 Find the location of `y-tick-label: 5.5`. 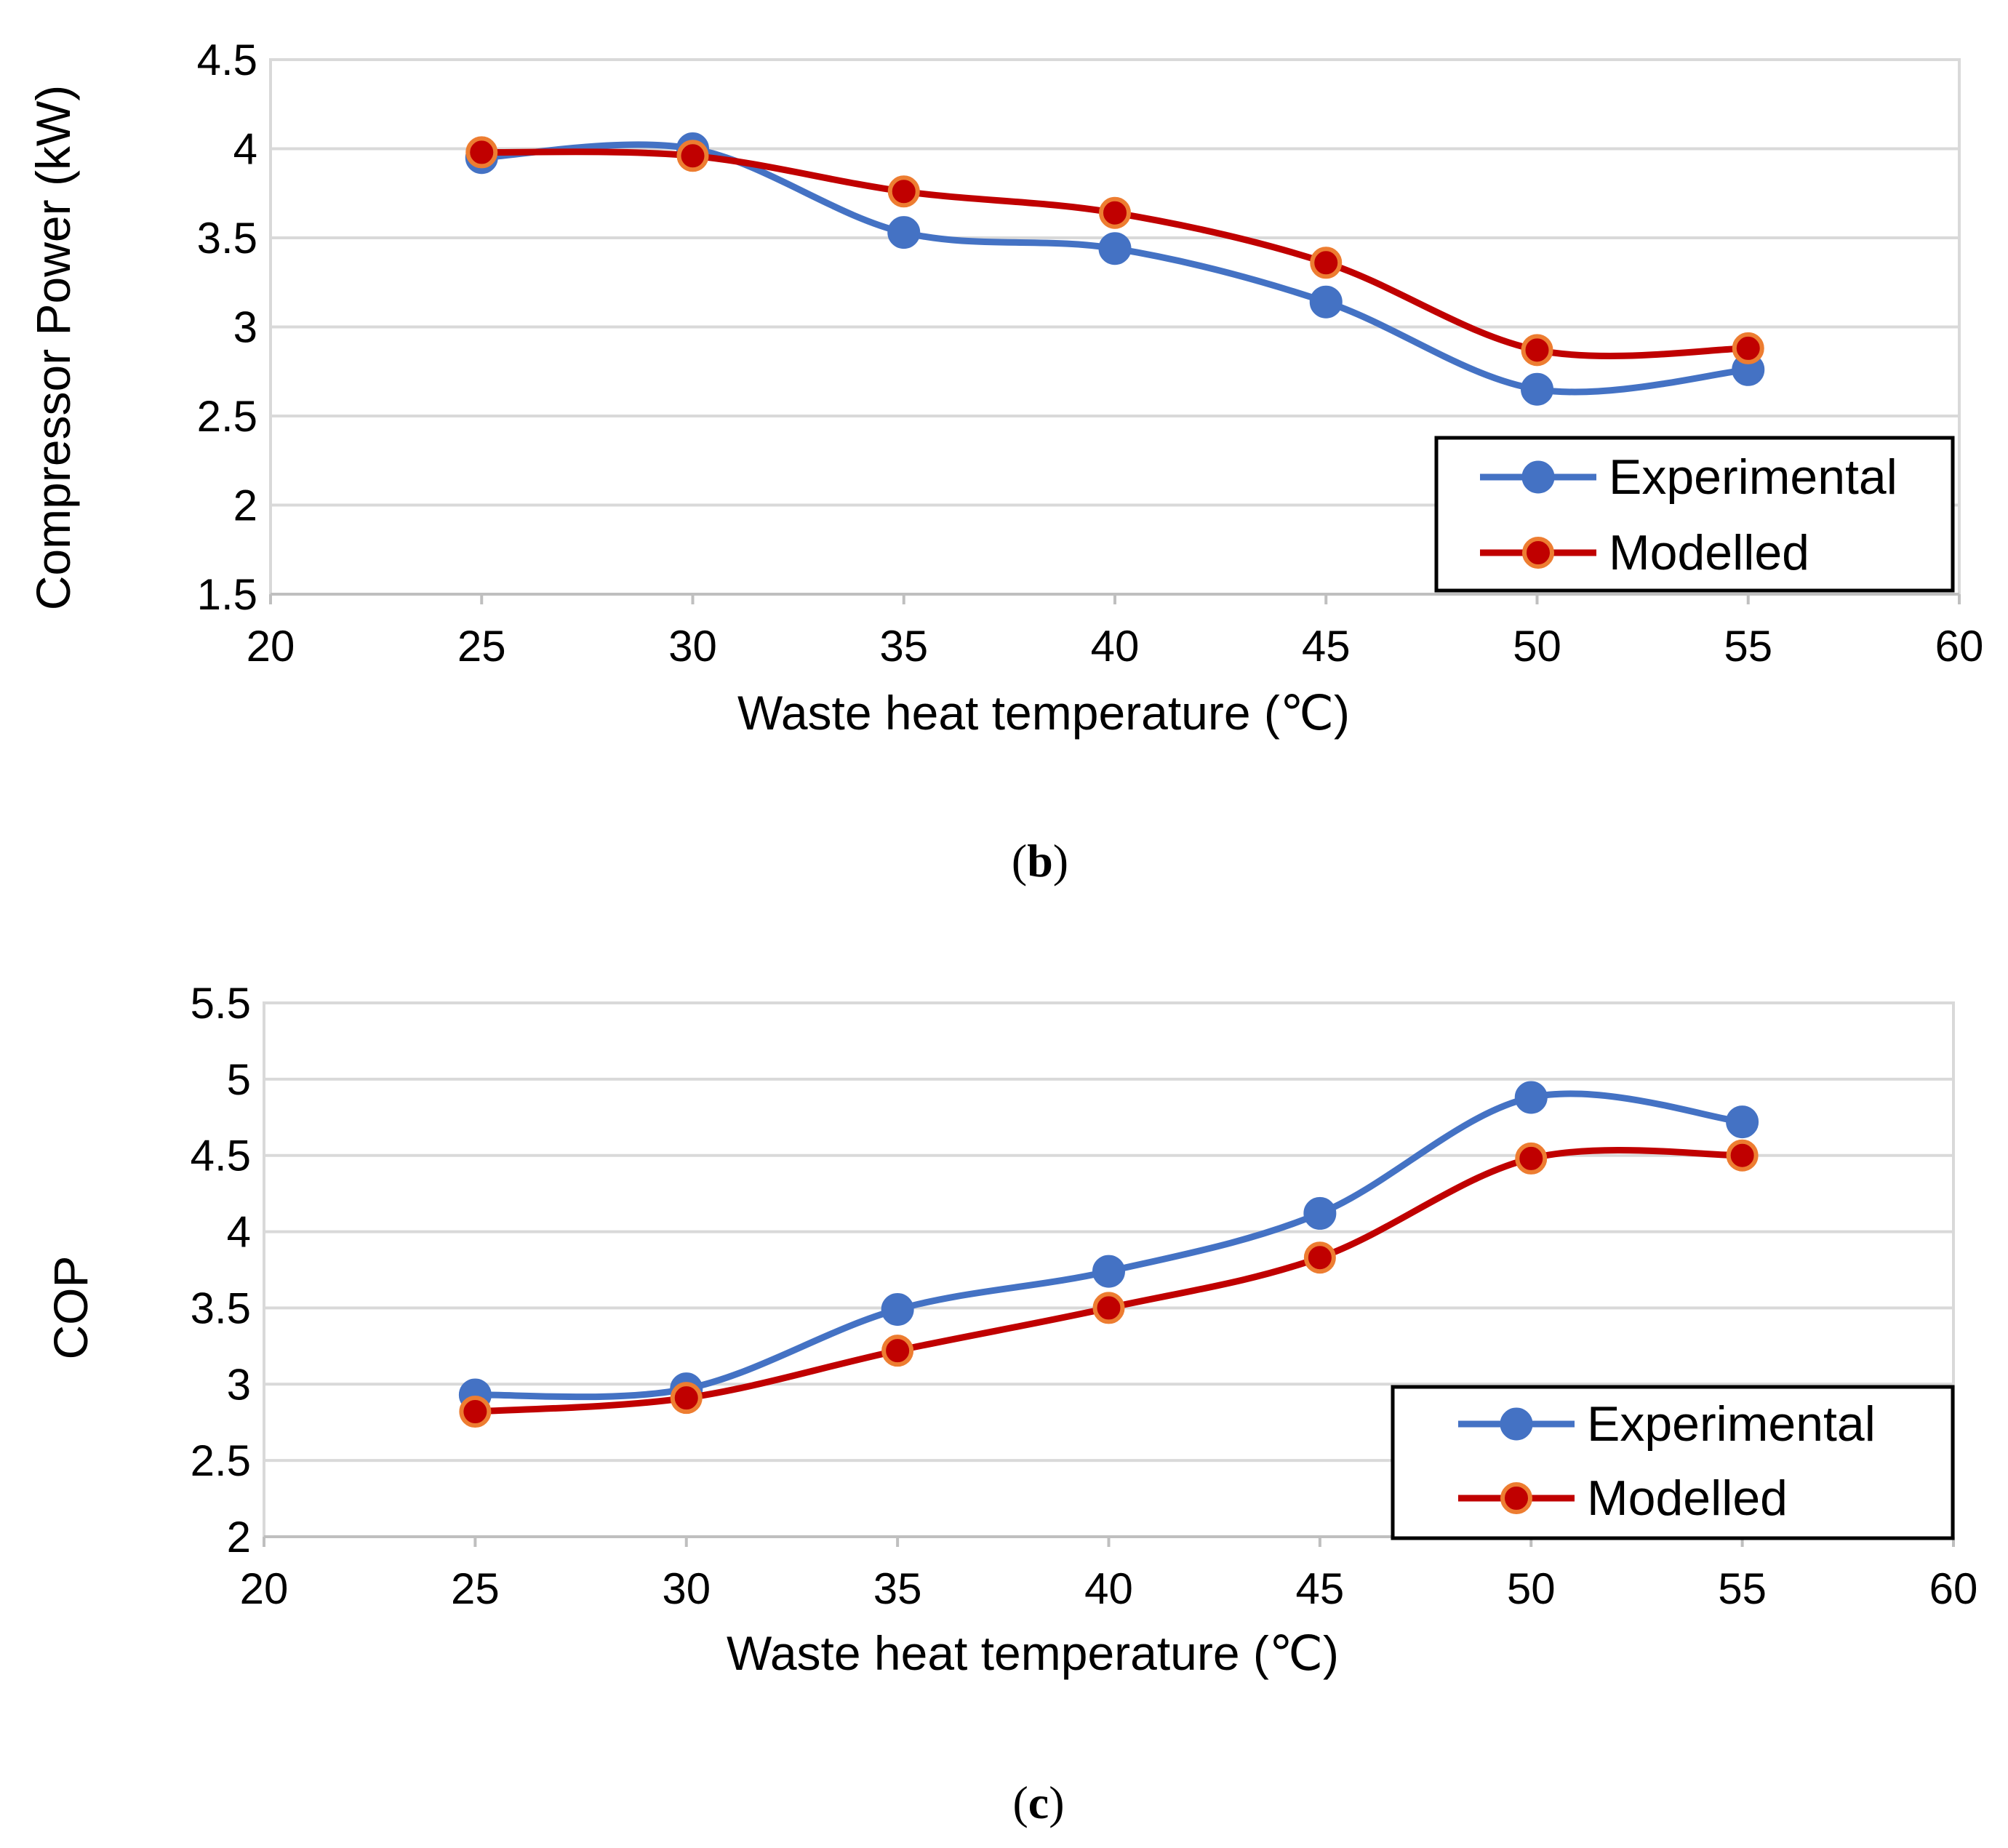

y-tick-label: 5.5 is located at coordinates (221, 1003).